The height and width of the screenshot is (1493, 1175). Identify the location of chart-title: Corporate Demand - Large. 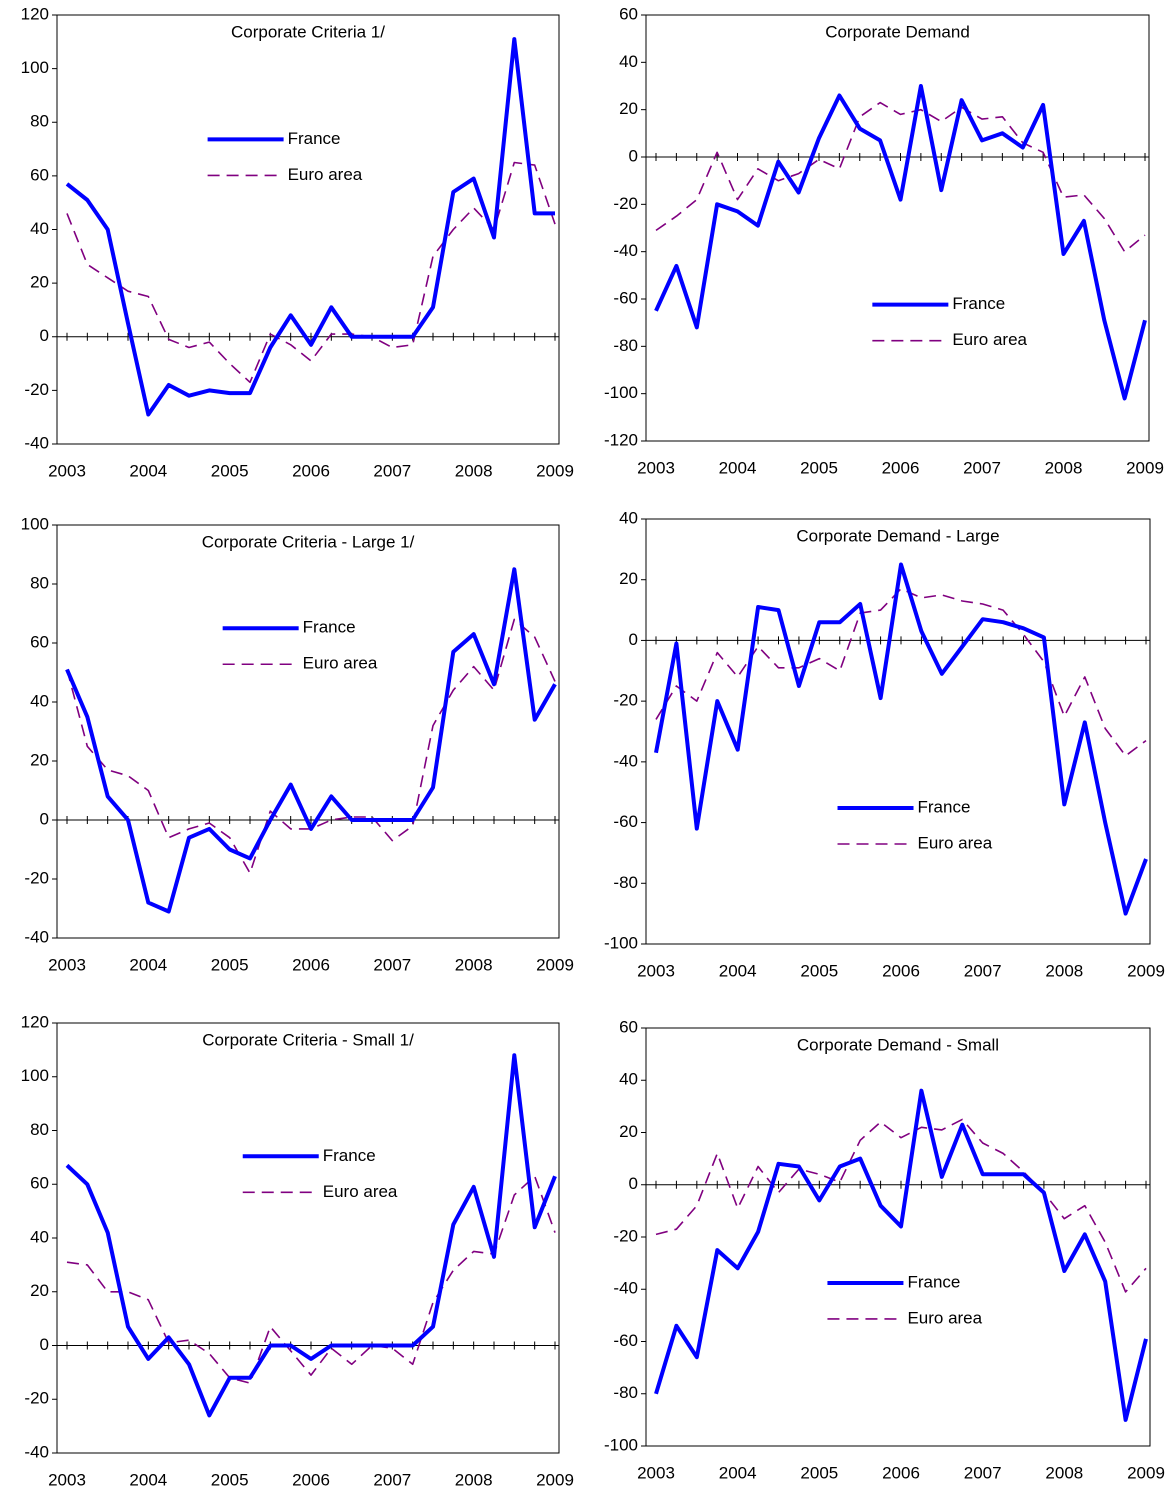
(897, 535).